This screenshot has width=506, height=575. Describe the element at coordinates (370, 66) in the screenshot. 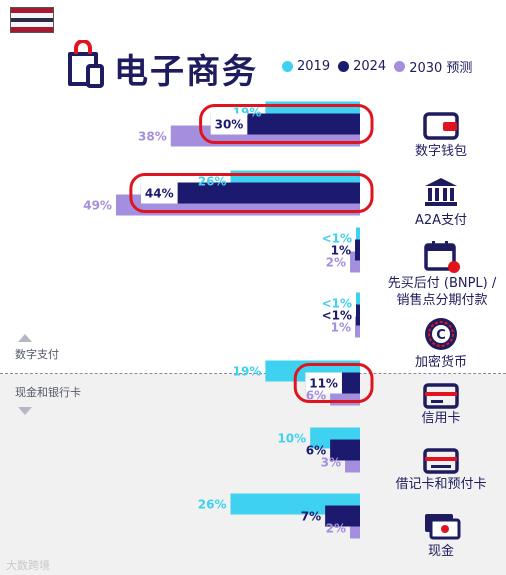

I see `legend-label-2024: 2024` at that location.